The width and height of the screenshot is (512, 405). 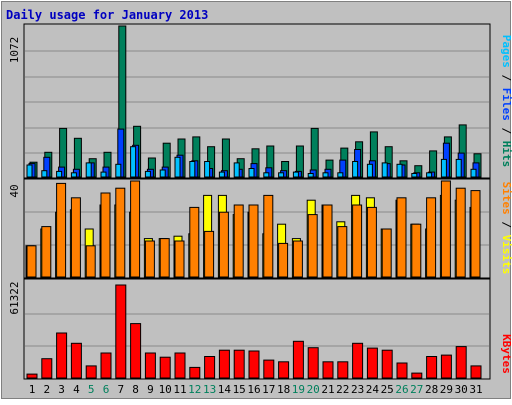 I want to click on x-tick-label: 6, so click(x=106, y=389).